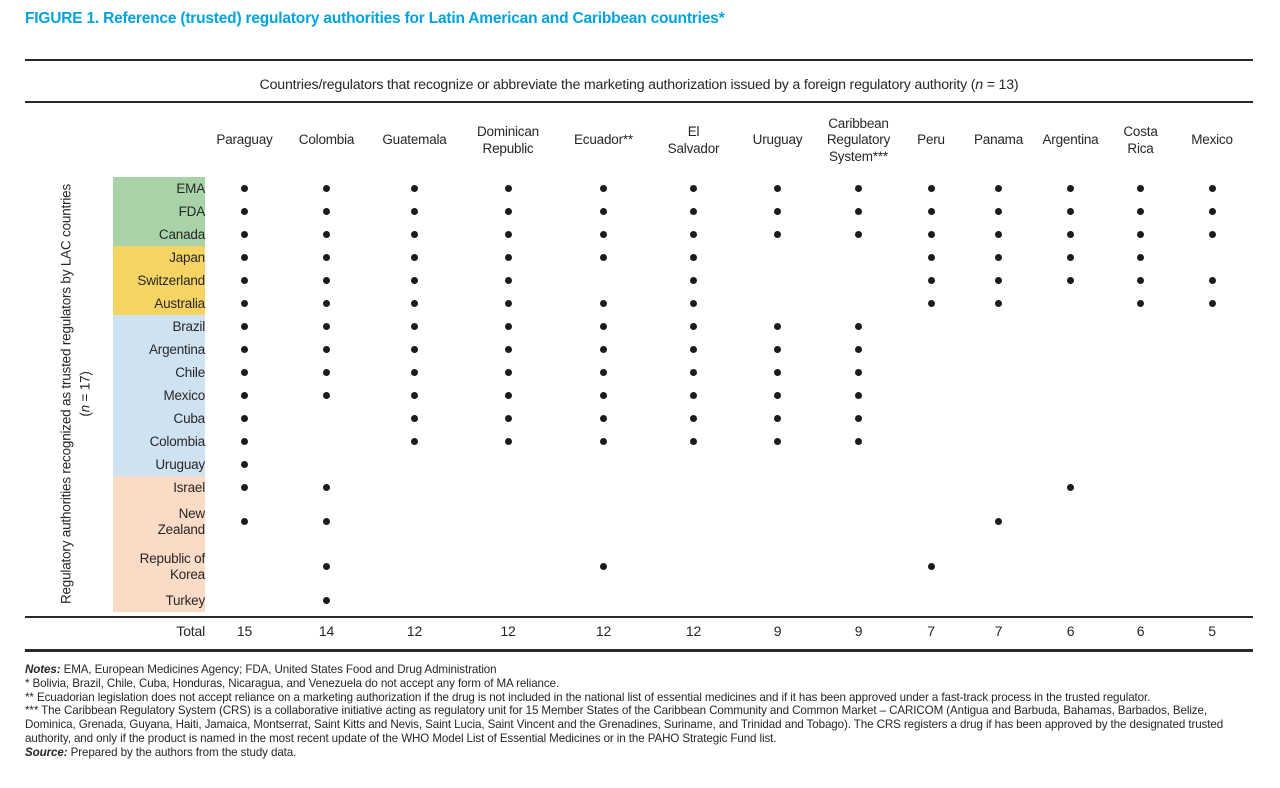  What do you see at coordinates (46, 752) in the screenshot?
I see `note-prefix: Source:` at bounding box center [46, 752].